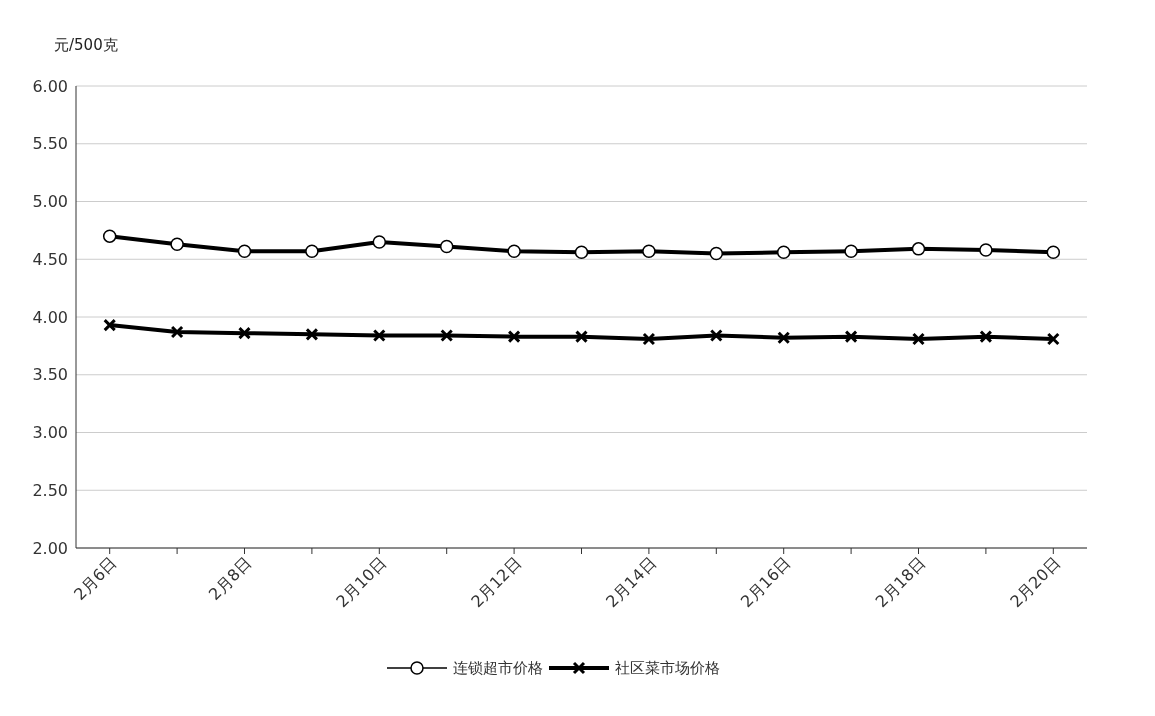  What do you see at coordinates (50, 202) in the screenshot?
I see `y-tick-label: 5.00` at bounding box center [50, 202].